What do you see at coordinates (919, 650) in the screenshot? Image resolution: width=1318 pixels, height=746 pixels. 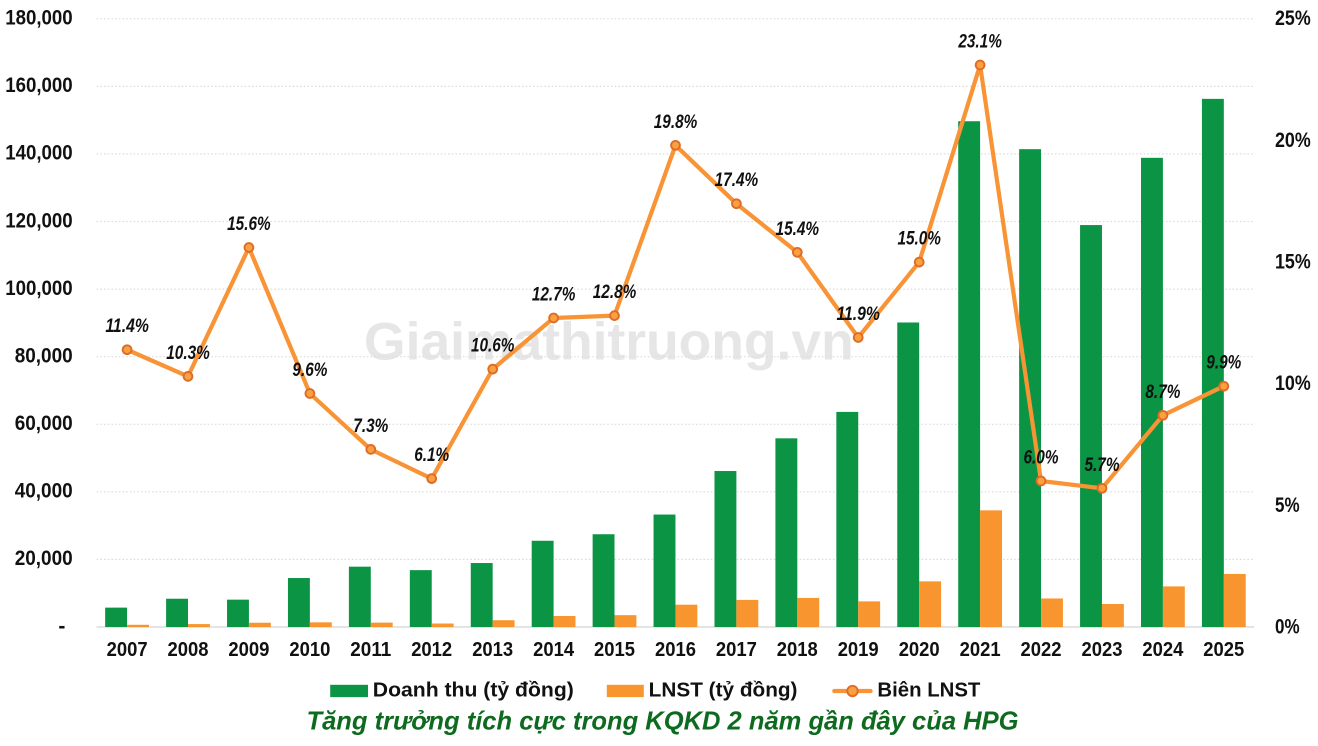 I see `svg-text: 2020` at bounding box center [919, 650].